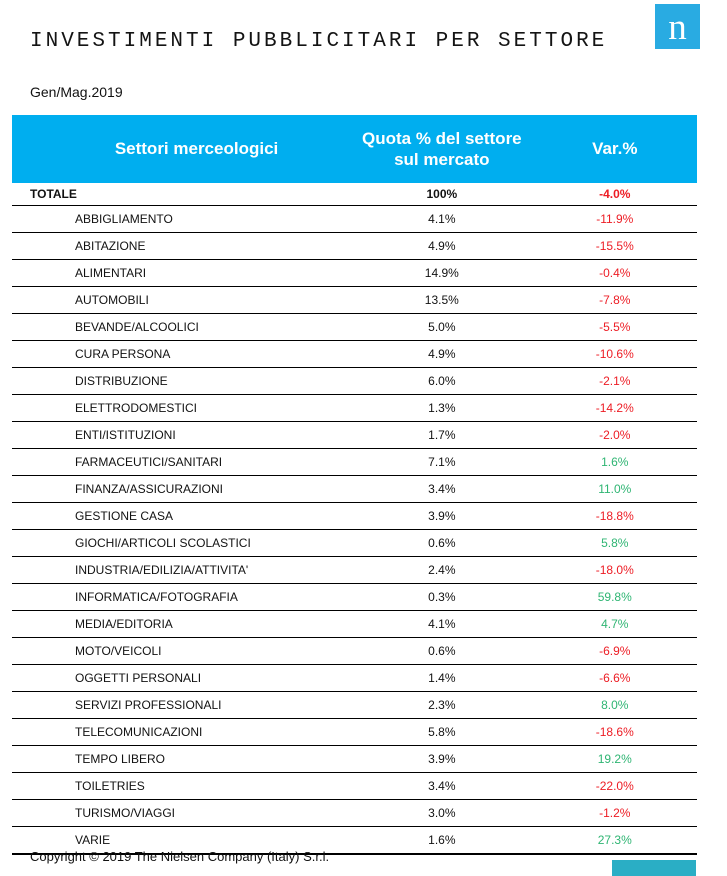 The width and height of the screenshot is (727, 876). I want to click on table-row: SERVIZI PROFESSIONALI 2.3% 8.0%, so click(354, 705).